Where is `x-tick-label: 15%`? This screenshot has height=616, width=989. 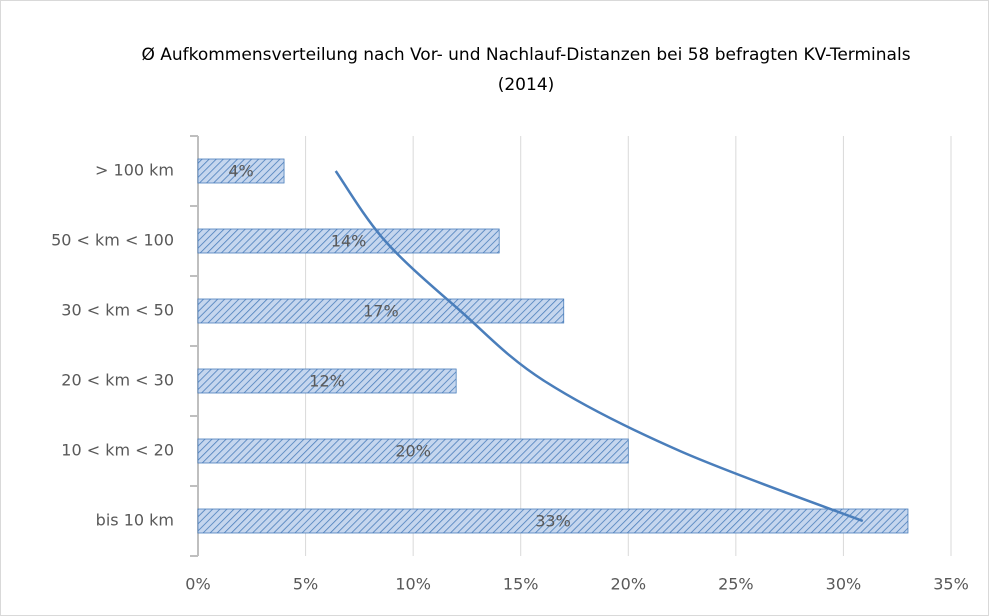 x-tick-label: 15% is located at coordinates (521, 584).